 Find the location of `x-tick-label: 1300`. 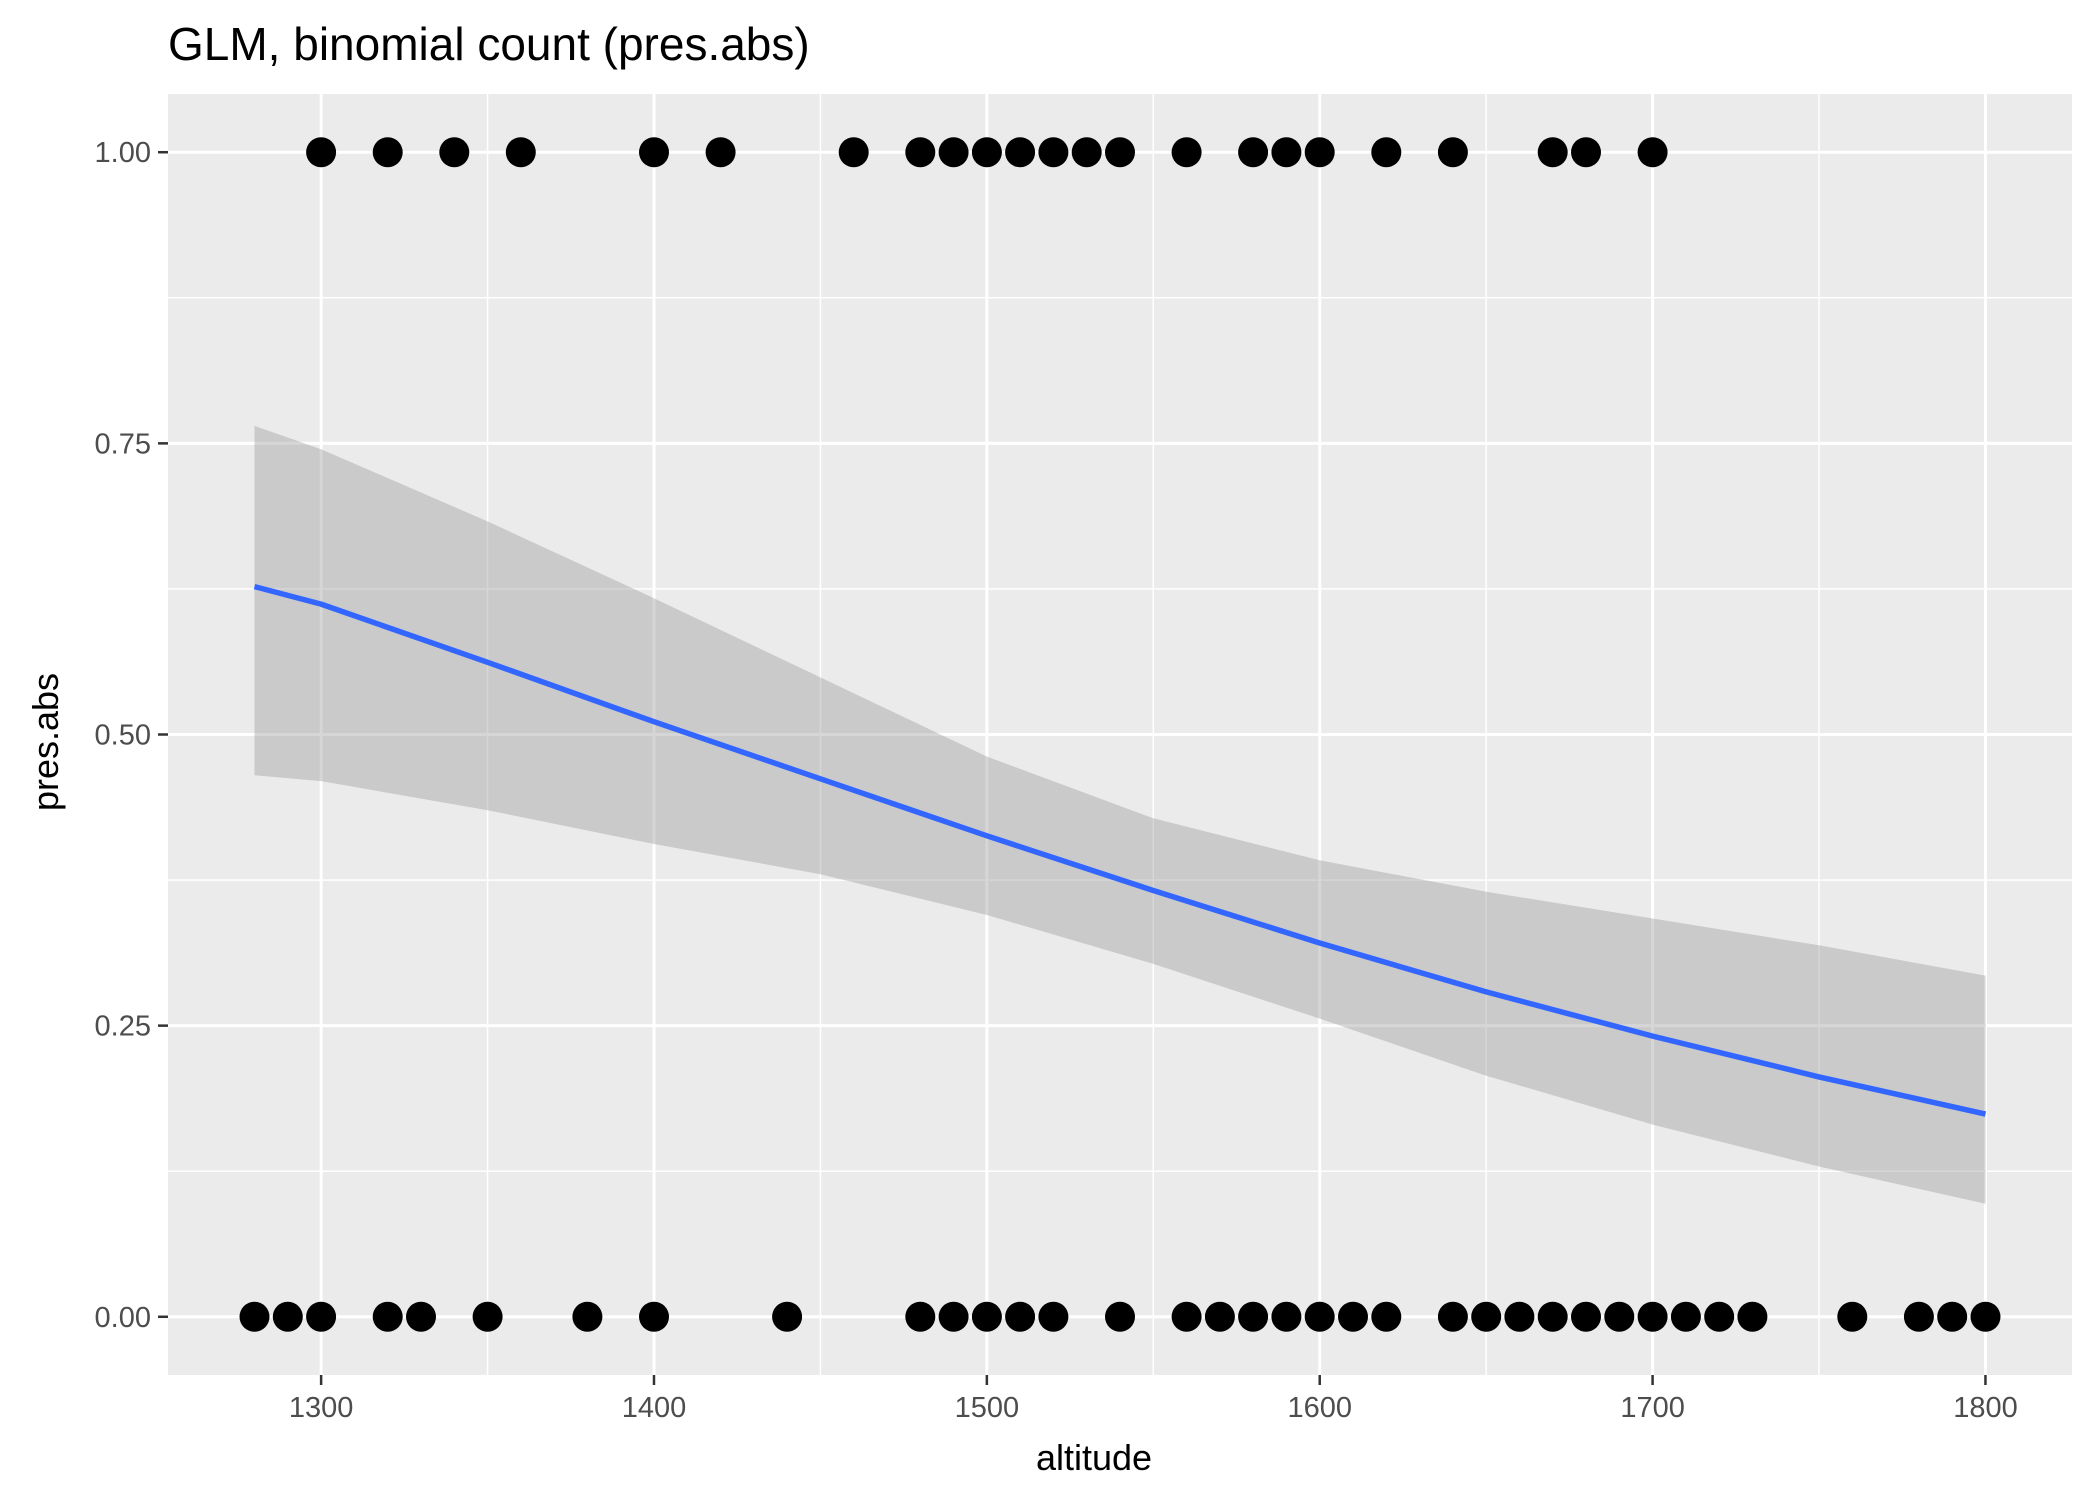

x-tick-label: 1300 is located at coordinates (321, 1408).